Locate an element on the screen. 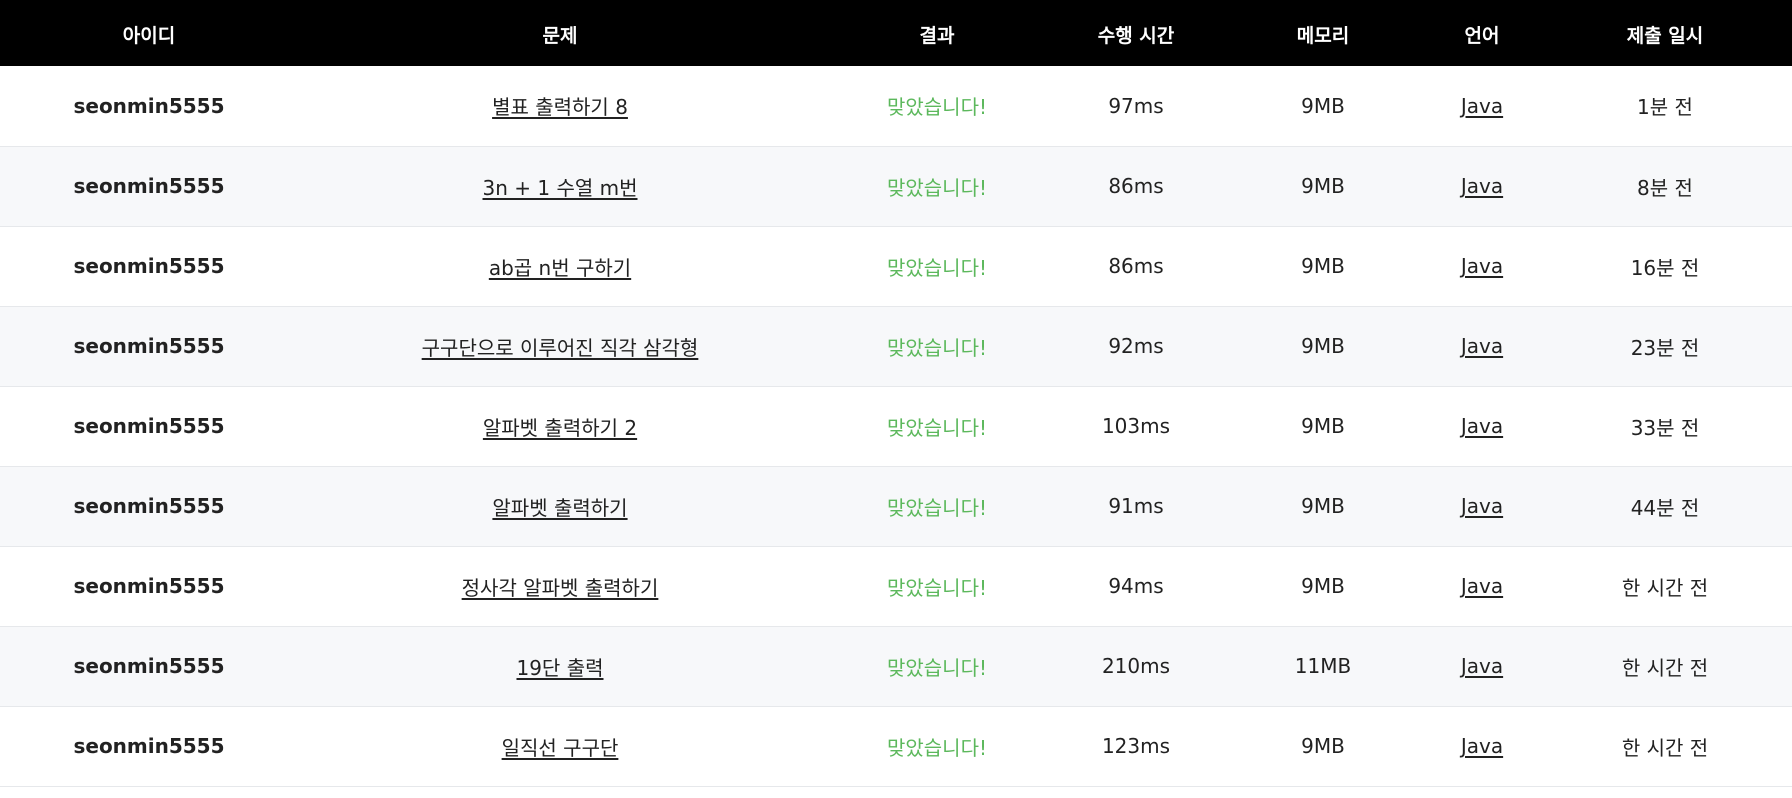  time-cell: 92ms is located at coordinates (1136, 346).